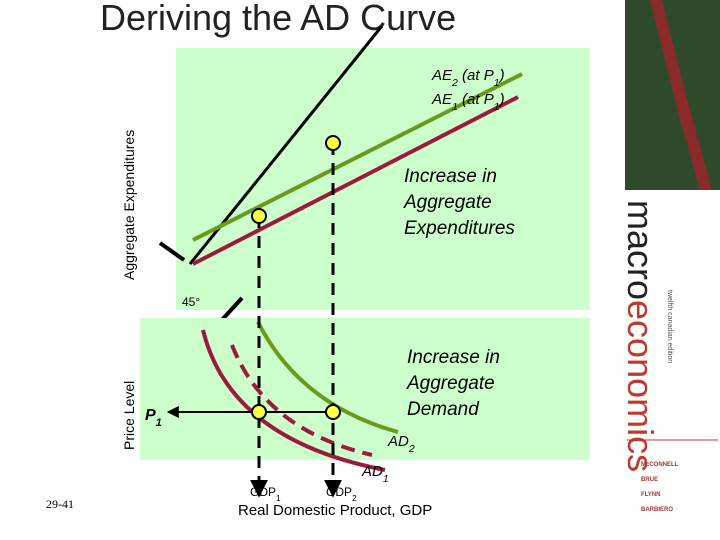  What do you see at coordinates (129, 205) in the screenshot?
I see `top-y-label: Aggregate Expenditures` at bounding box center [129, 205].